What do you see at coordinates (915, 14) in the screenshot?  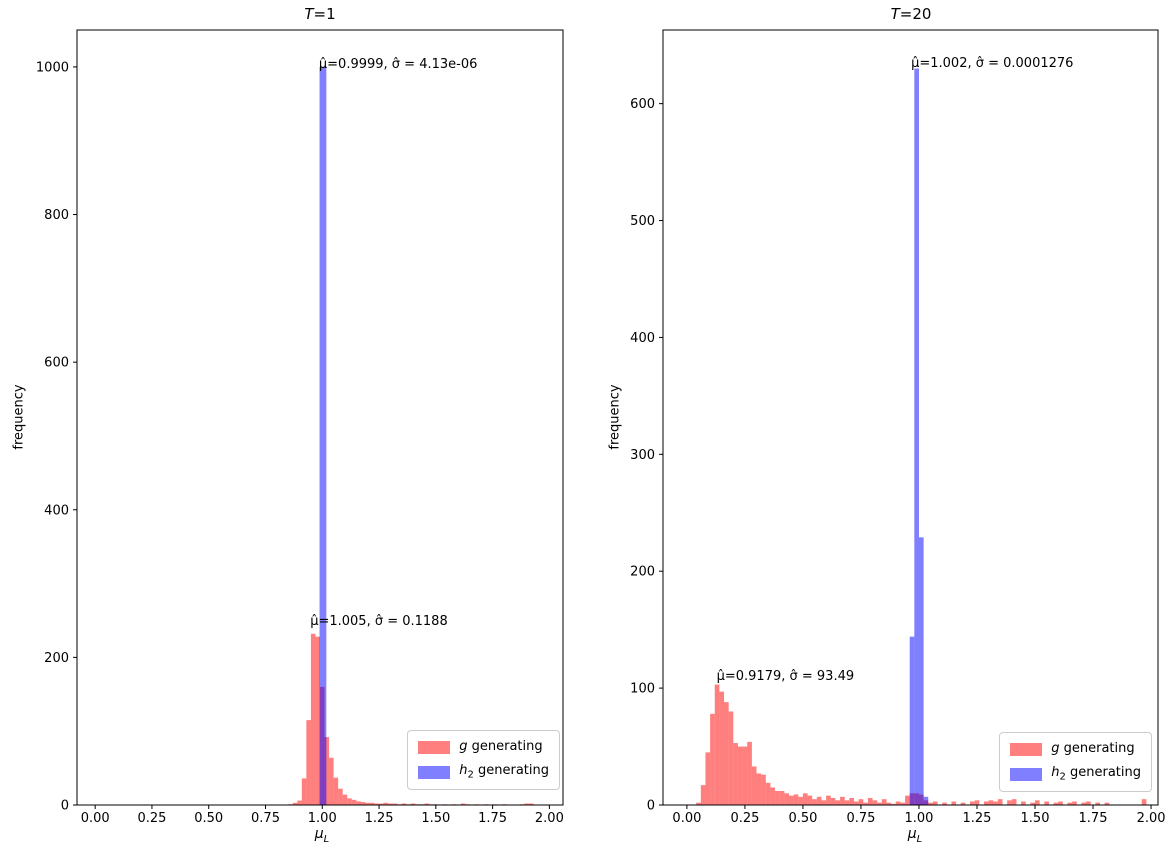 I see `title-rest: =20` at bounding box center [915, 14].